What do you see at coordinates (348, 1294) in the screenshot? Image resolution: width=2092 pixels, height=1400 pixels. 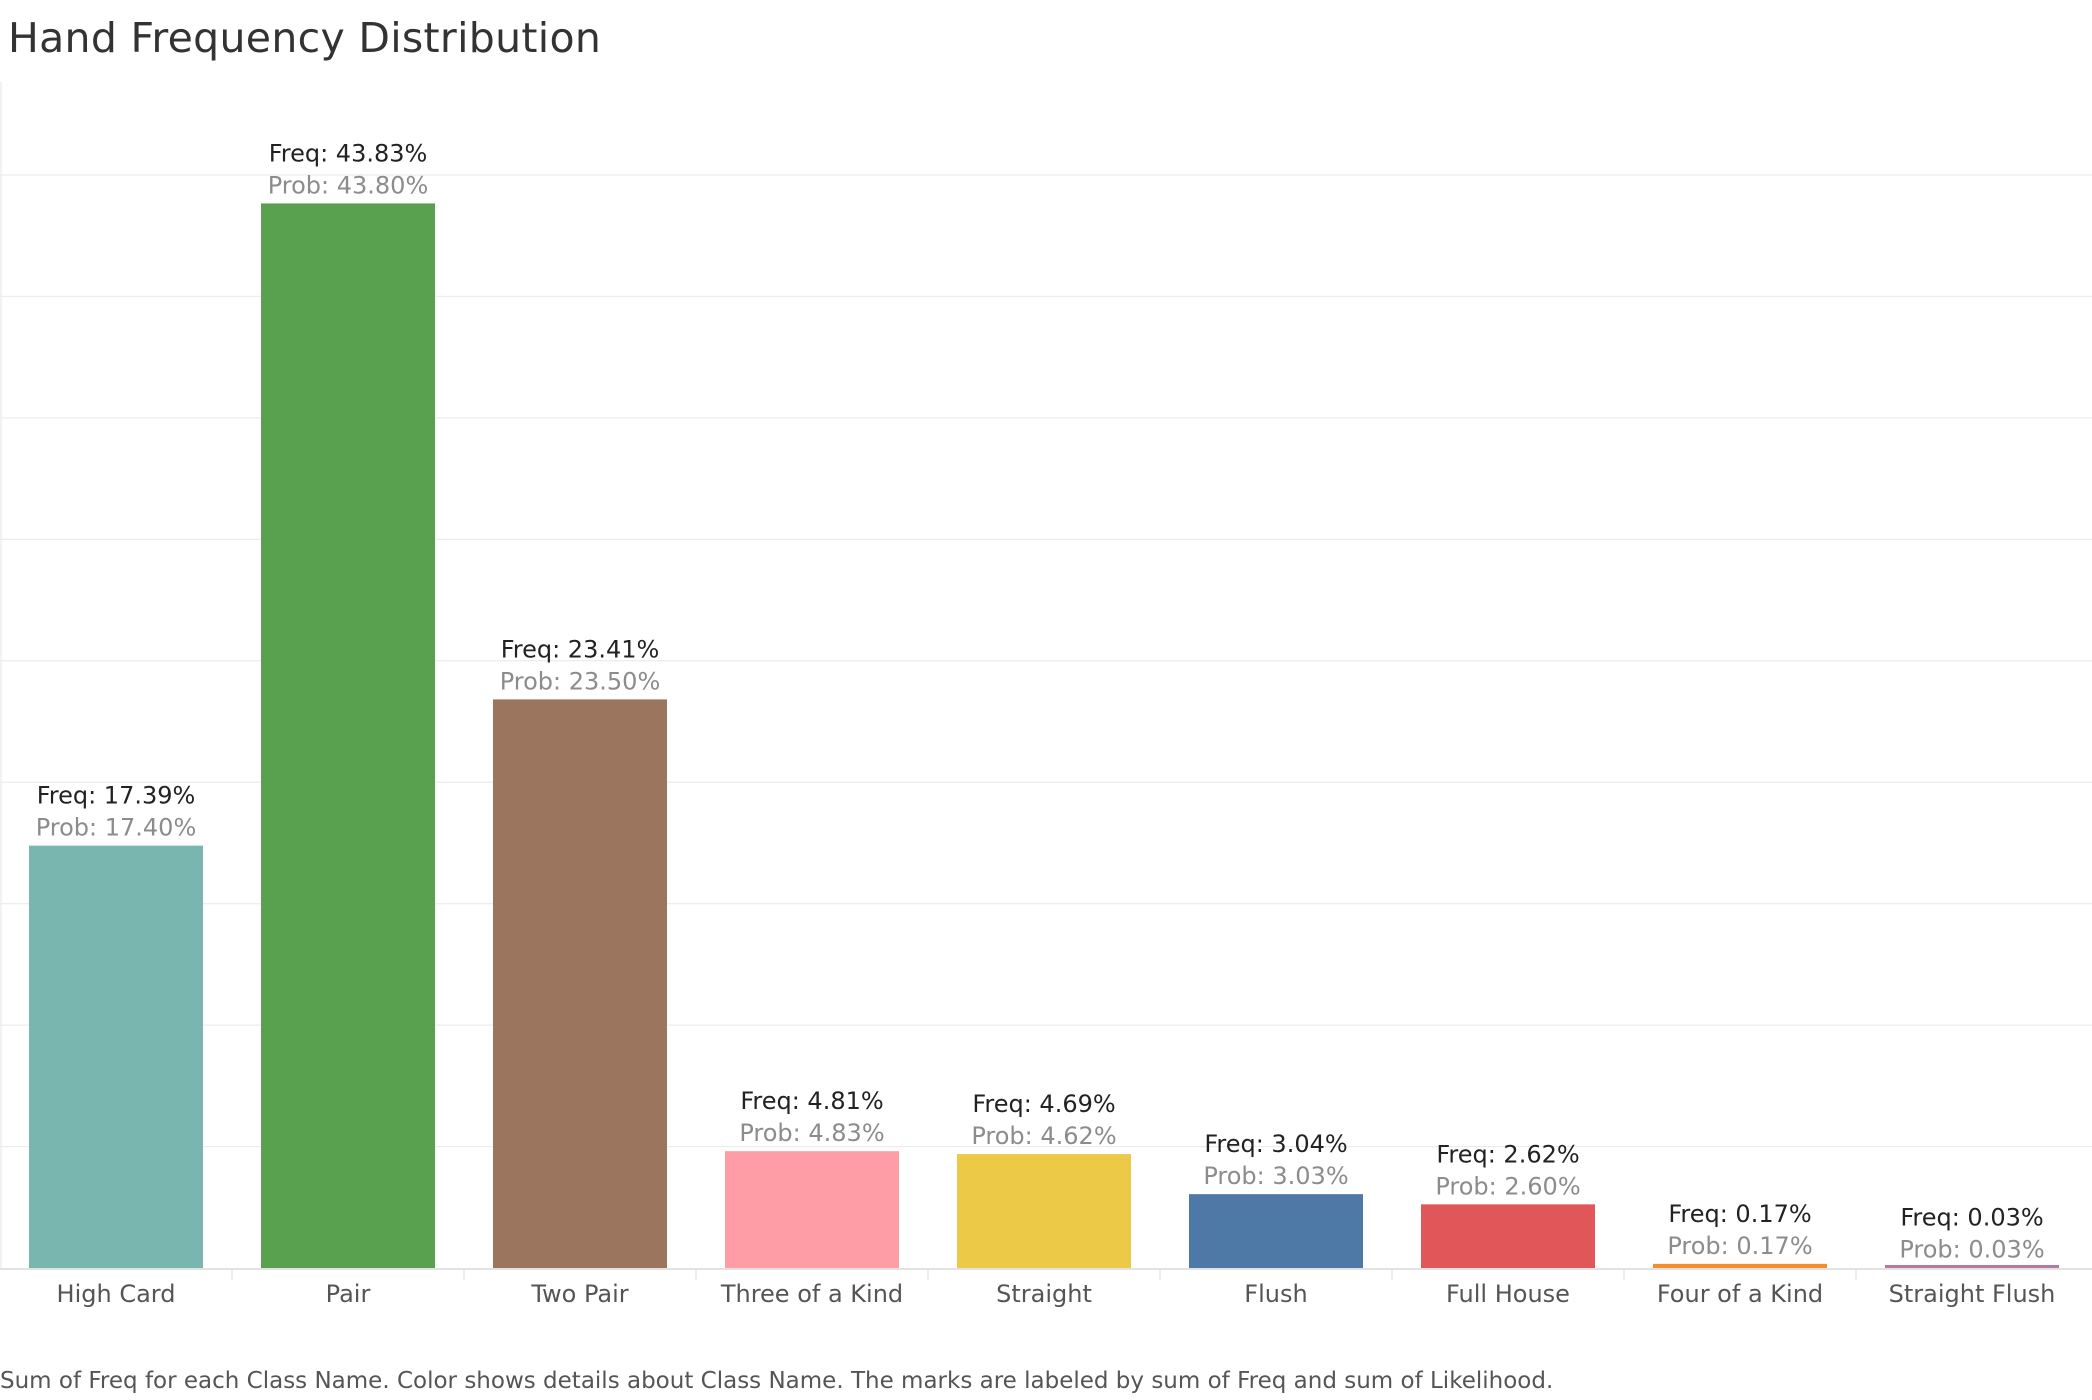 I see `x-tick-label: Pair` at bounding box center [348, 1294].